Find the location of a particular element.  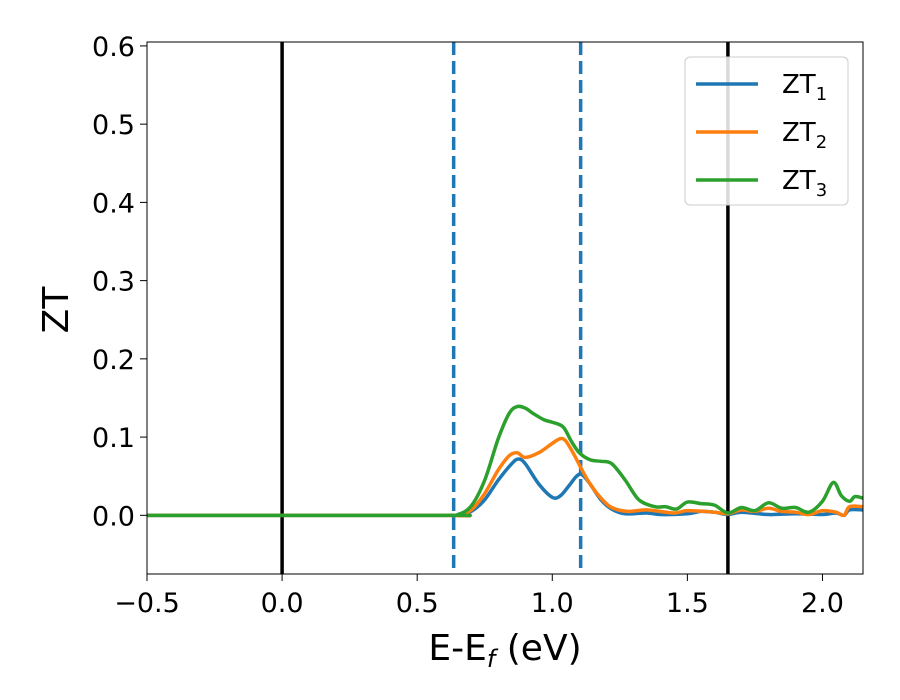

y-tick-label: 0.2 is located at coordinates (113, 360).